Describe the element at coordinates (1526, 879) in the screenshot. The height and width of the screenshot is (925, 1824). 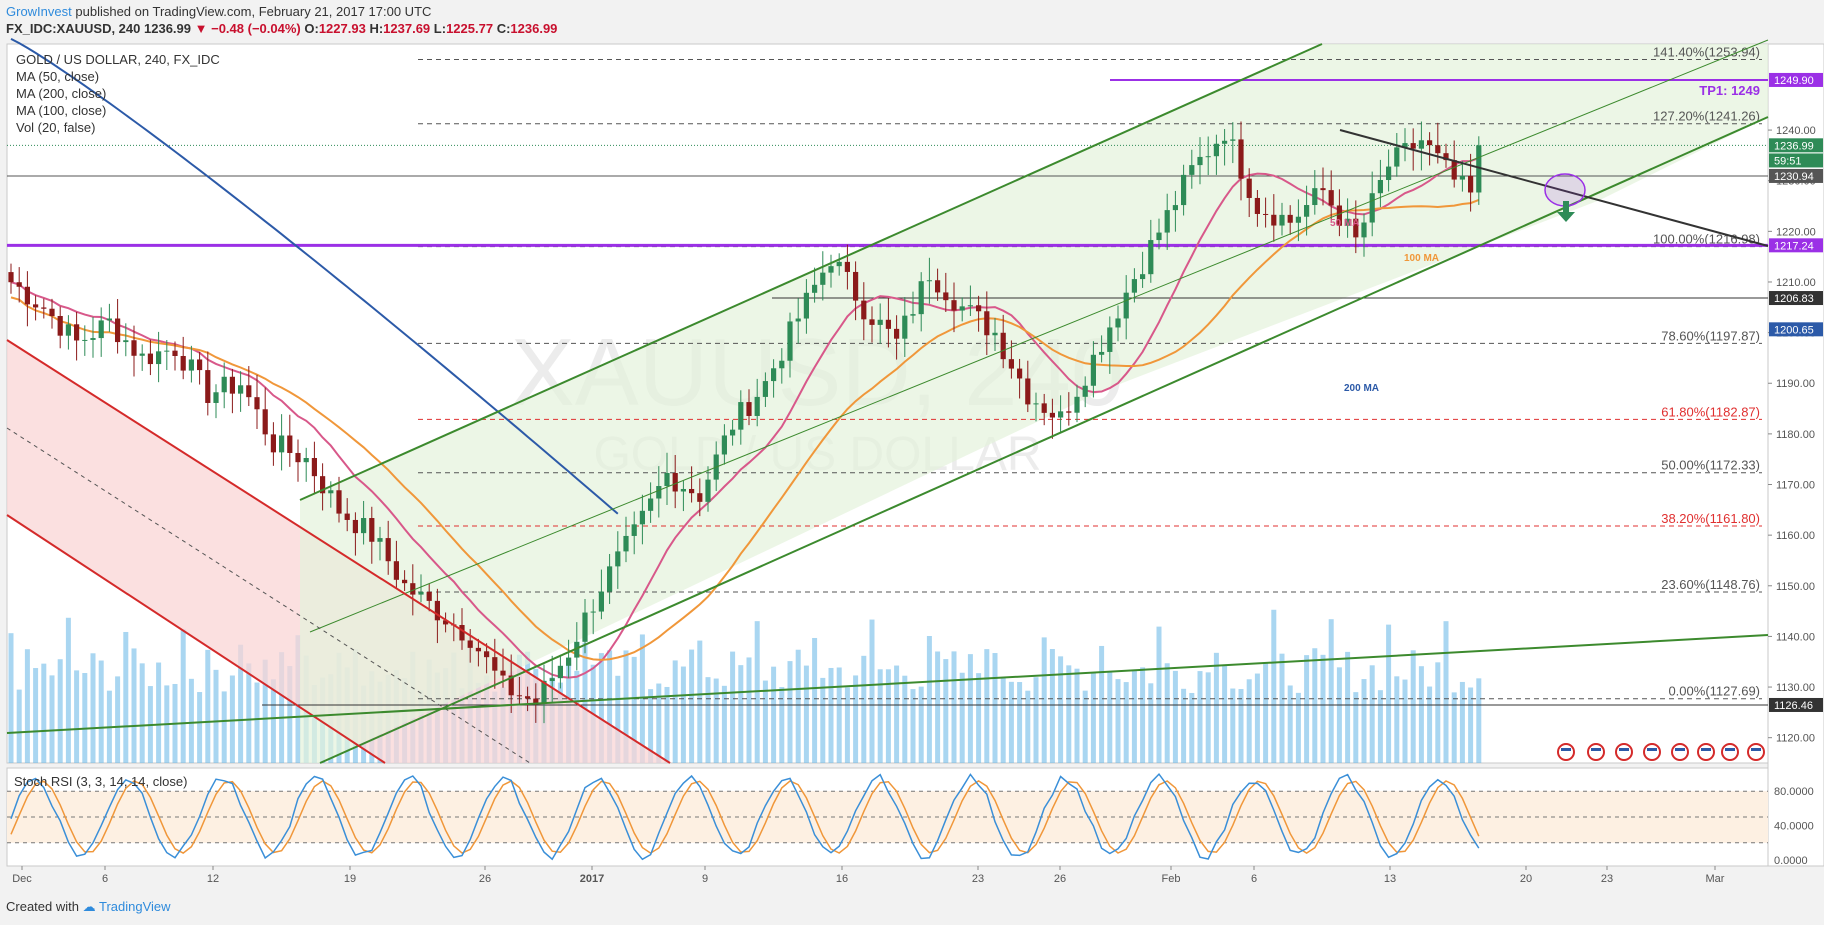
I see `time-tick-label: 20` at that location.